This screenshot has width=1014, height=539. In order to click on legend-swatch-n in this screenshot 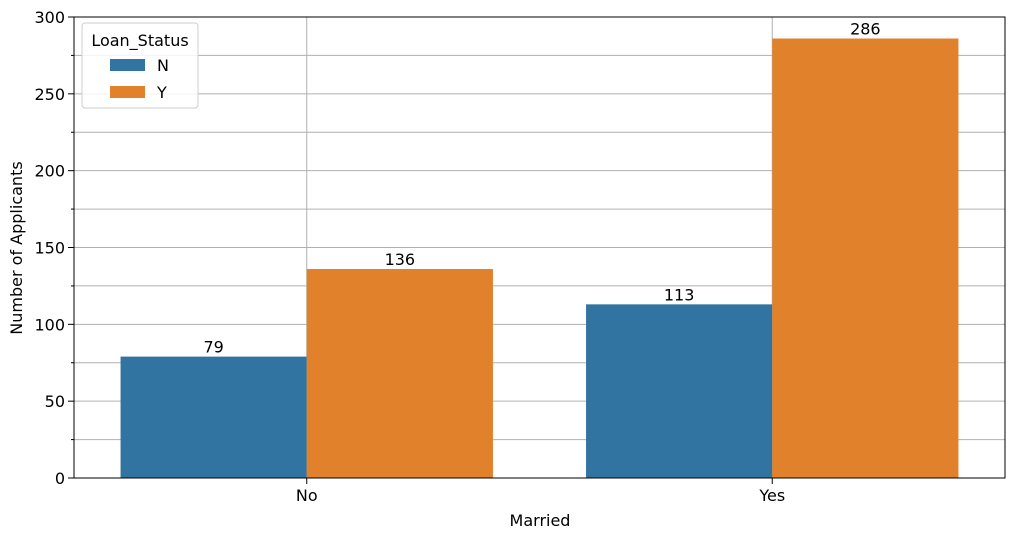, I will do `click(127, 65)`.